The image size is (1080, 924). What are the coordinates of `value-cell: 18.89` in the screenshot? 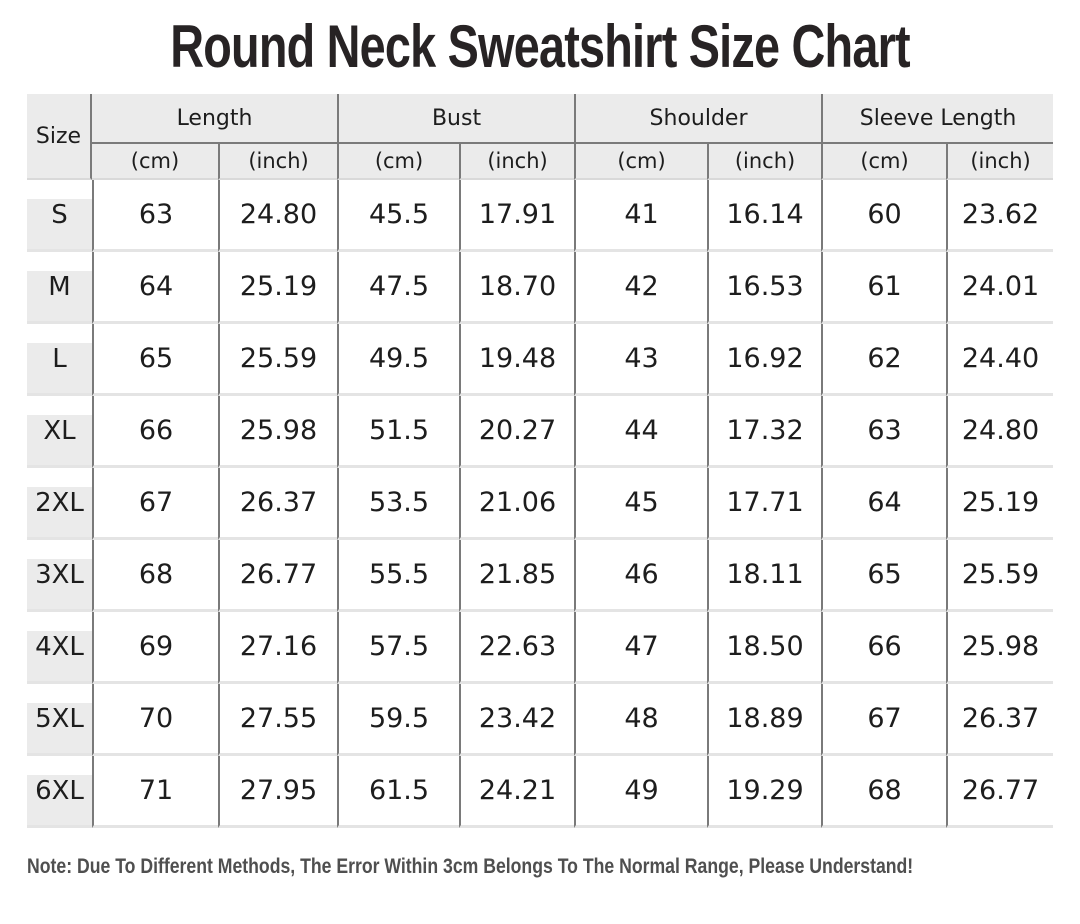 It's located at (764, 720).